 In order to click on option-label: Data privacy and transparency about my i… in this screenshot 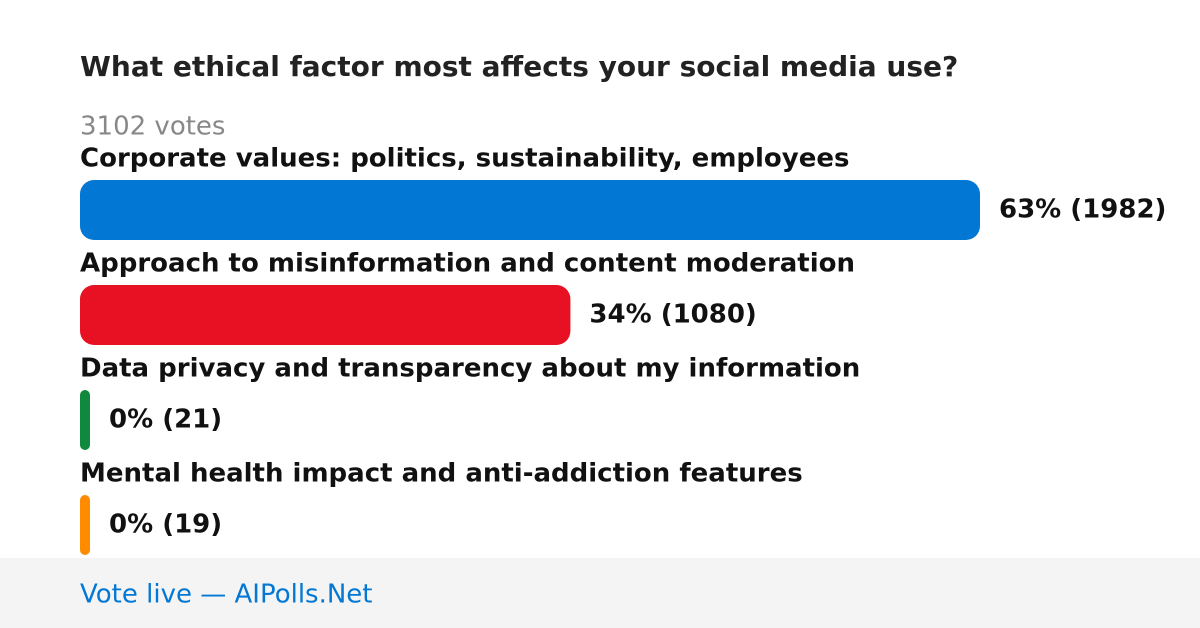, I will do `click(470, 369)`.